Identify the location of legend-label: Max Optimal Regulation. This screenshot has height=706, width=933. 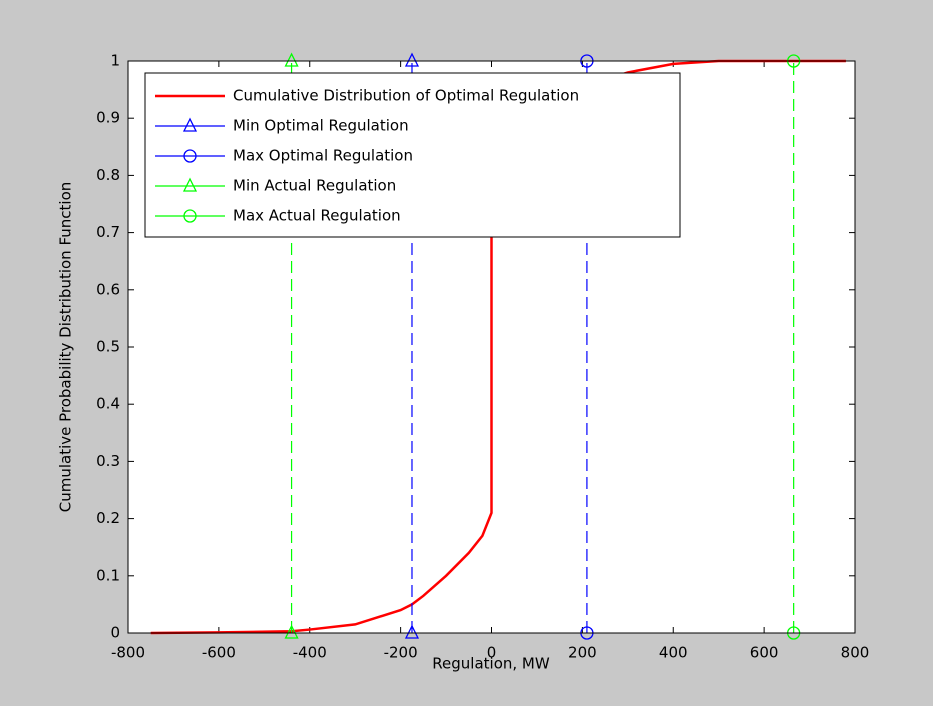
(323, 156).